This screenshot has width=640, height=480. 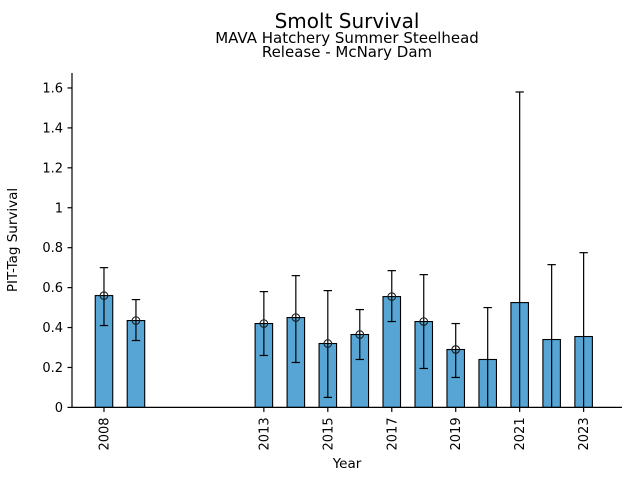 What do you see at coordinates (136, 320) in the screenshot?
I see `point-marker-2009` at bounding box center [136, 320].